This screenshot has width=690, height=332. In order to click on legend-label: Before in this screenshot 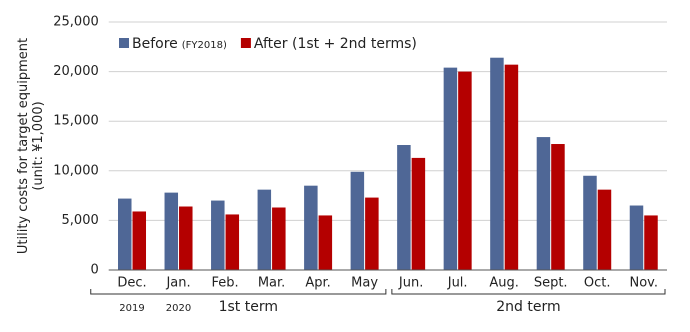, I will do `click(155, 44)`.